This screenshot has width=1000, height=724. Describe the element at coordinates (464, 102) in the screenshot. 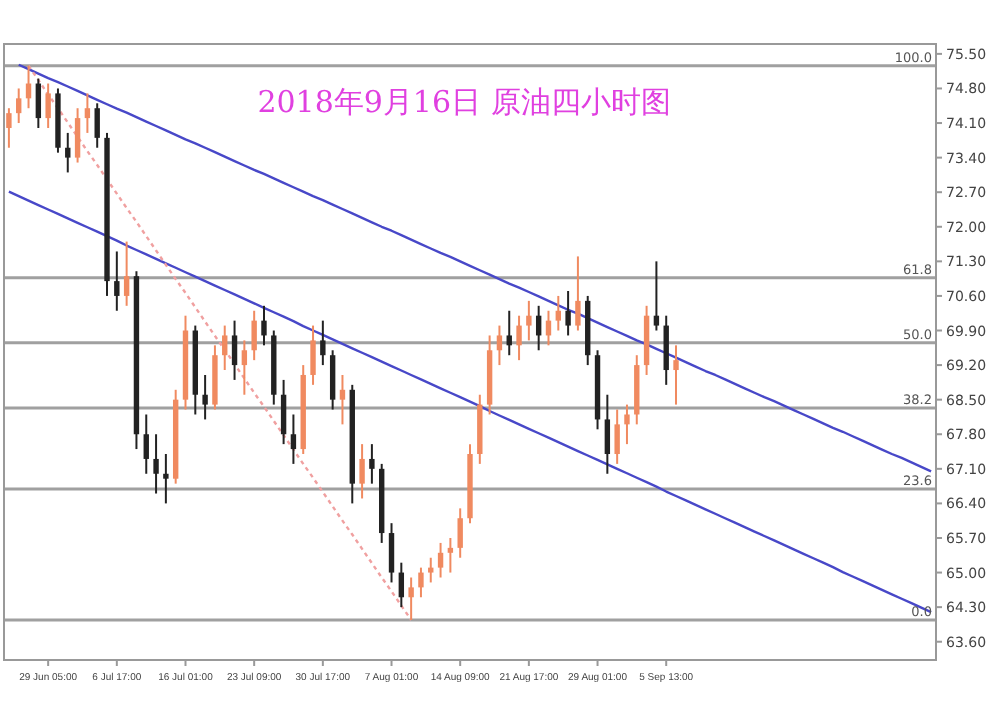

I see `text: 2018年9月16日 原油四小时图` at that location.